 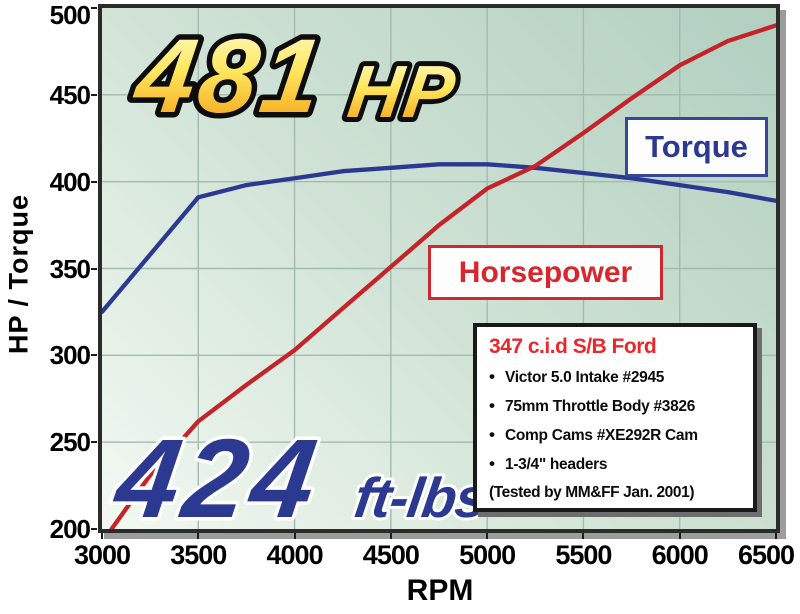 What do you see at coordinates (70, 529) in the screenshot?
I see `y-tick-label: 200` at bounding box center [70, 529].